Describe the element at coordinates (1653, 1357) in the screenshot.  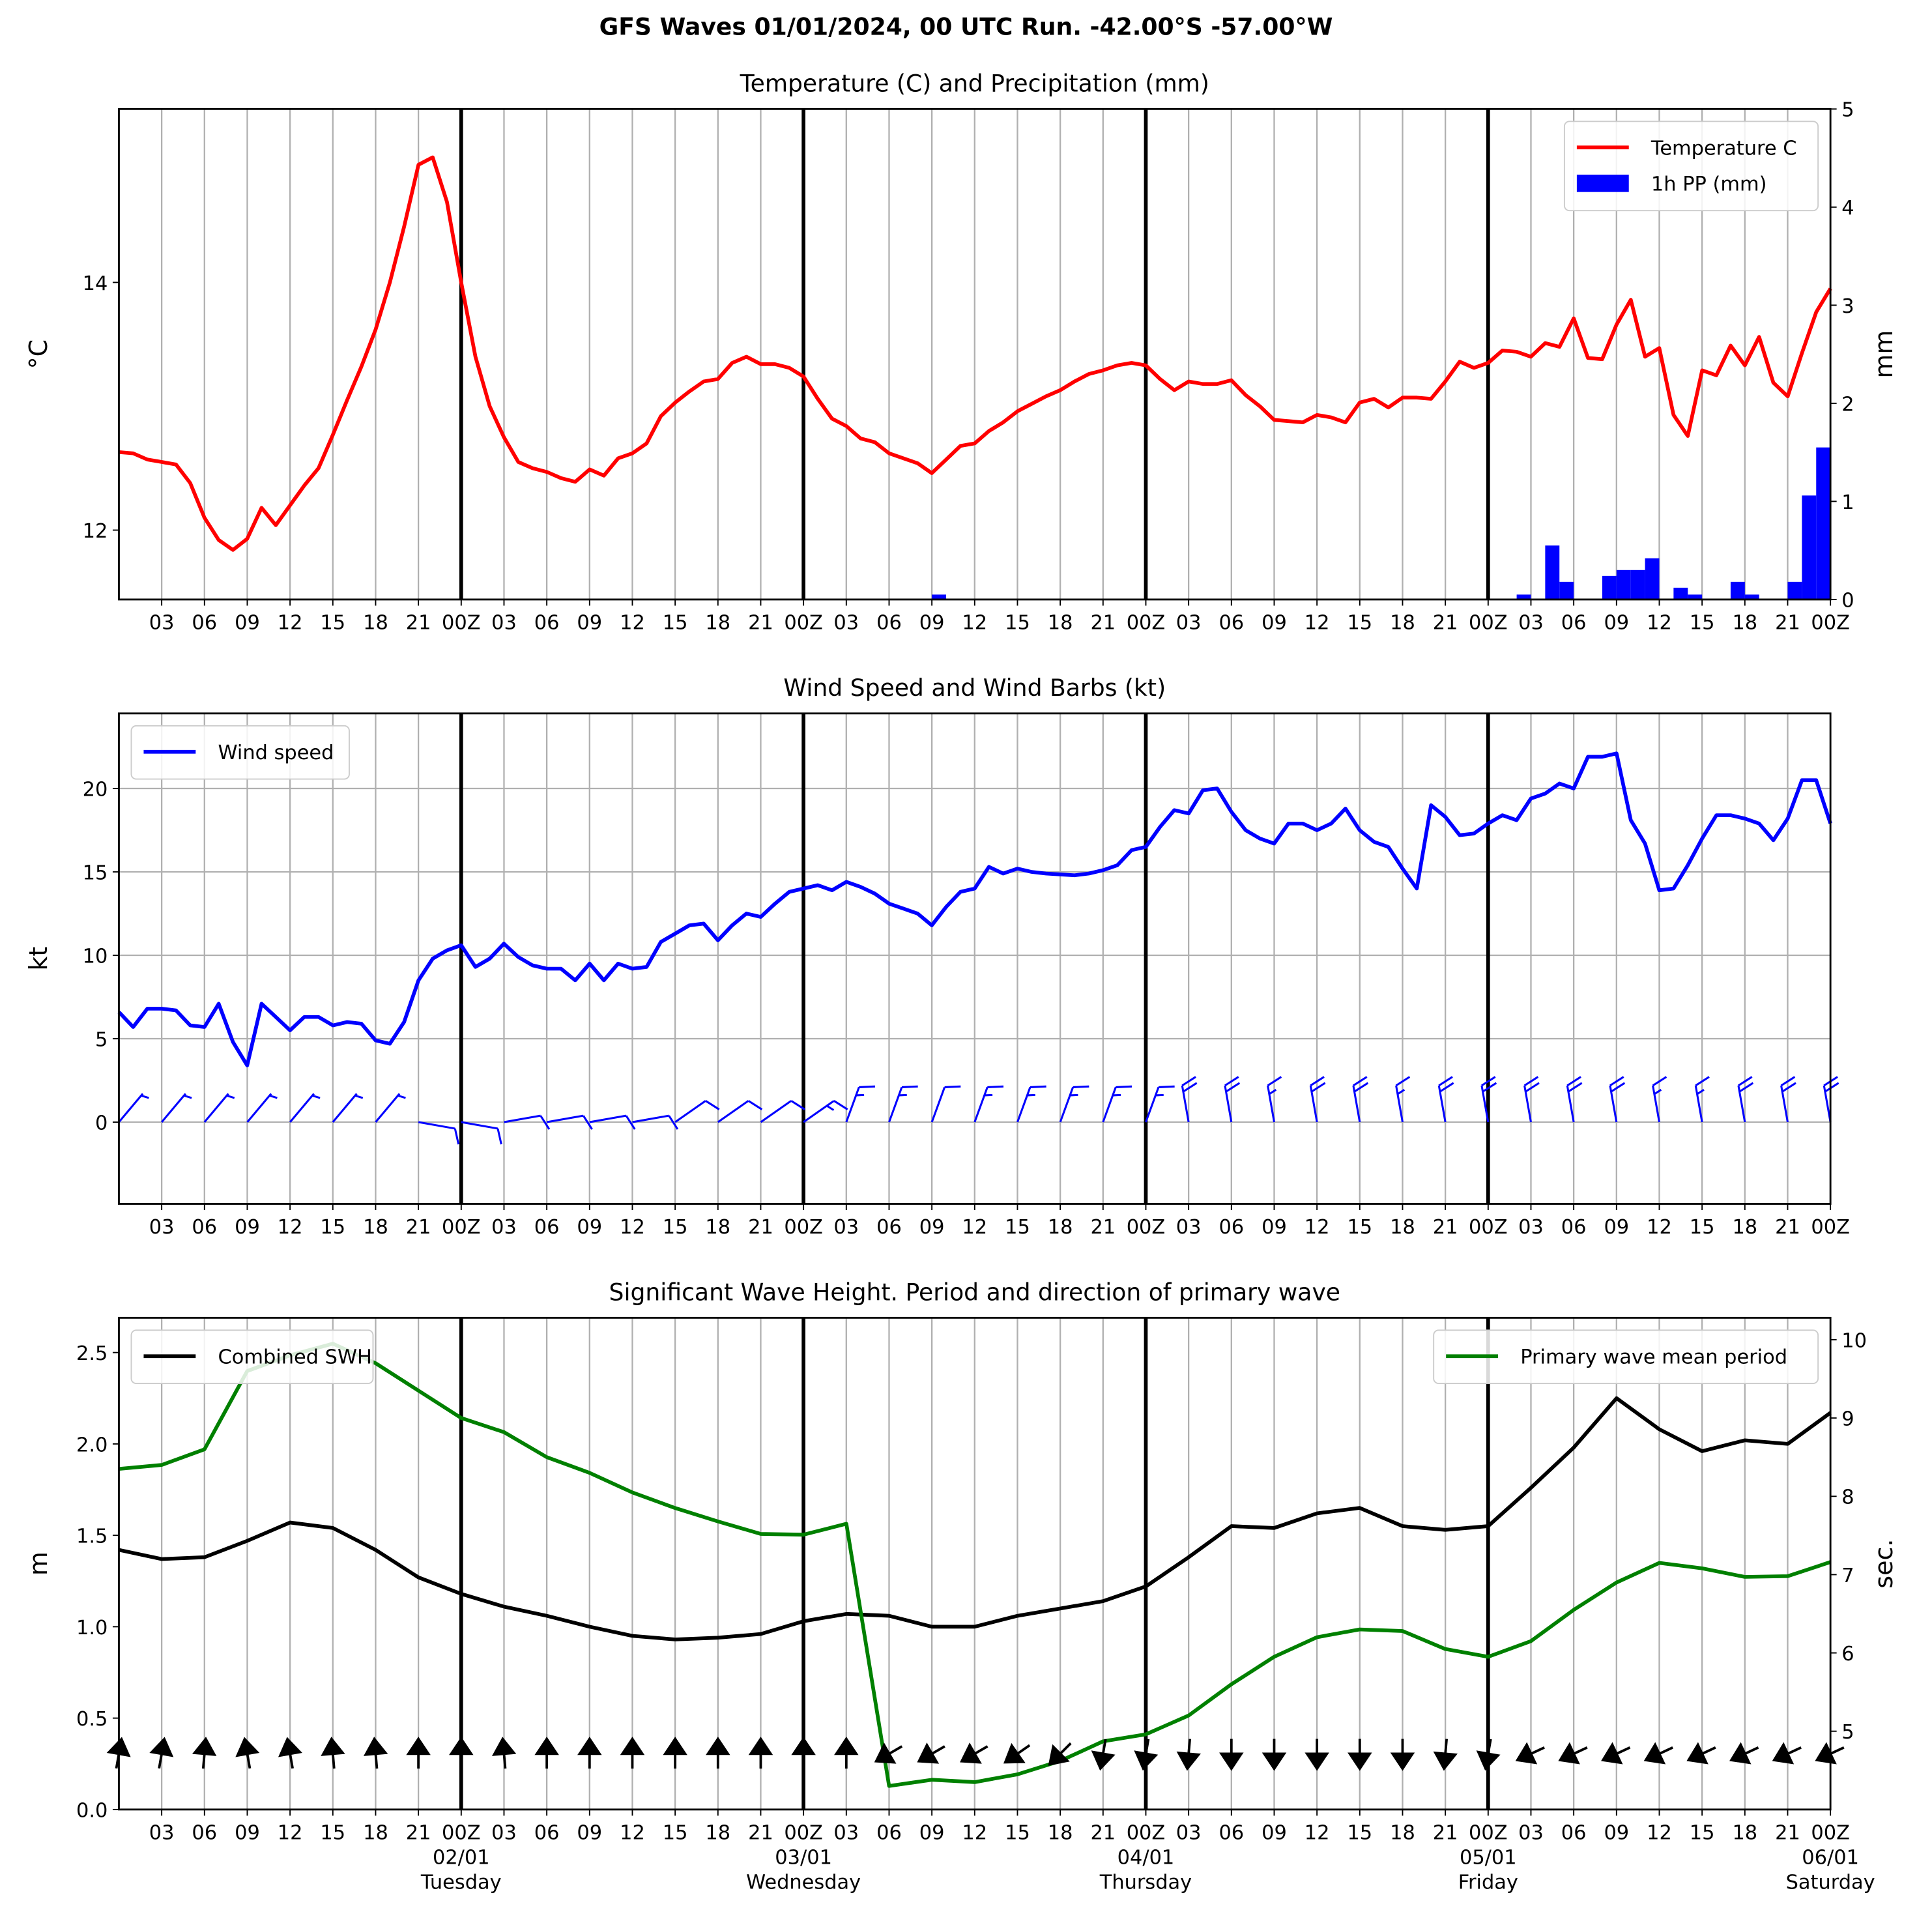
I see `legend-label: Primary wave mean period` at that location.